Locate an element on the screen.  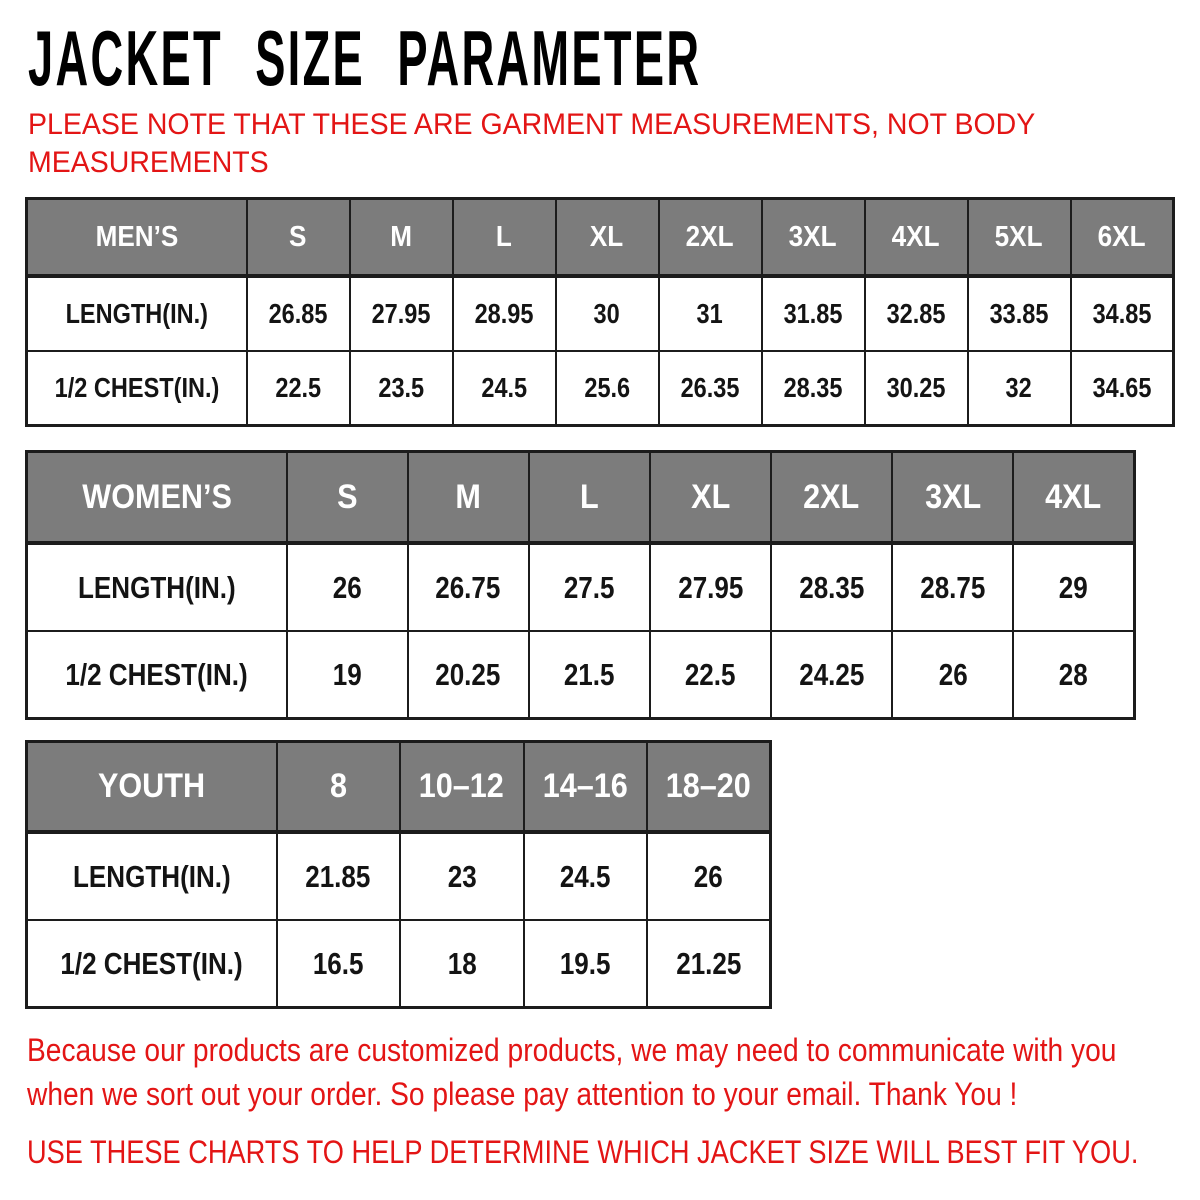
womens-size-header-2: L is located at coordinates (589, 497).